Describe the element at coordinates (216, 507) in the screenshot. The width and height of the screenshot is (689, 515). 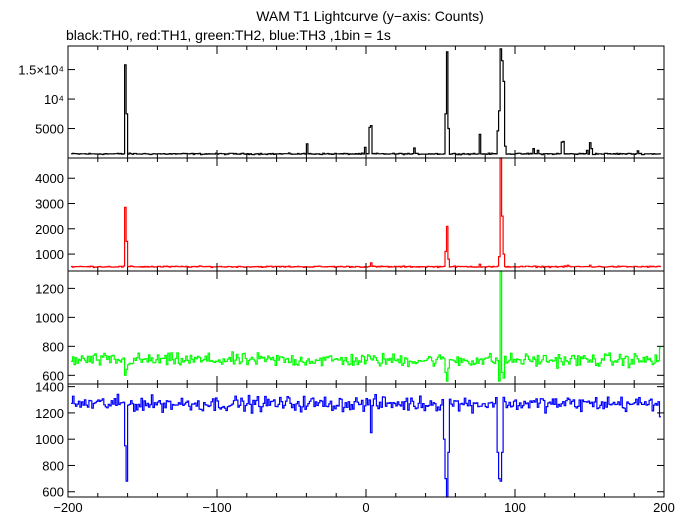
I see `x-tick-label: −100` at that location.